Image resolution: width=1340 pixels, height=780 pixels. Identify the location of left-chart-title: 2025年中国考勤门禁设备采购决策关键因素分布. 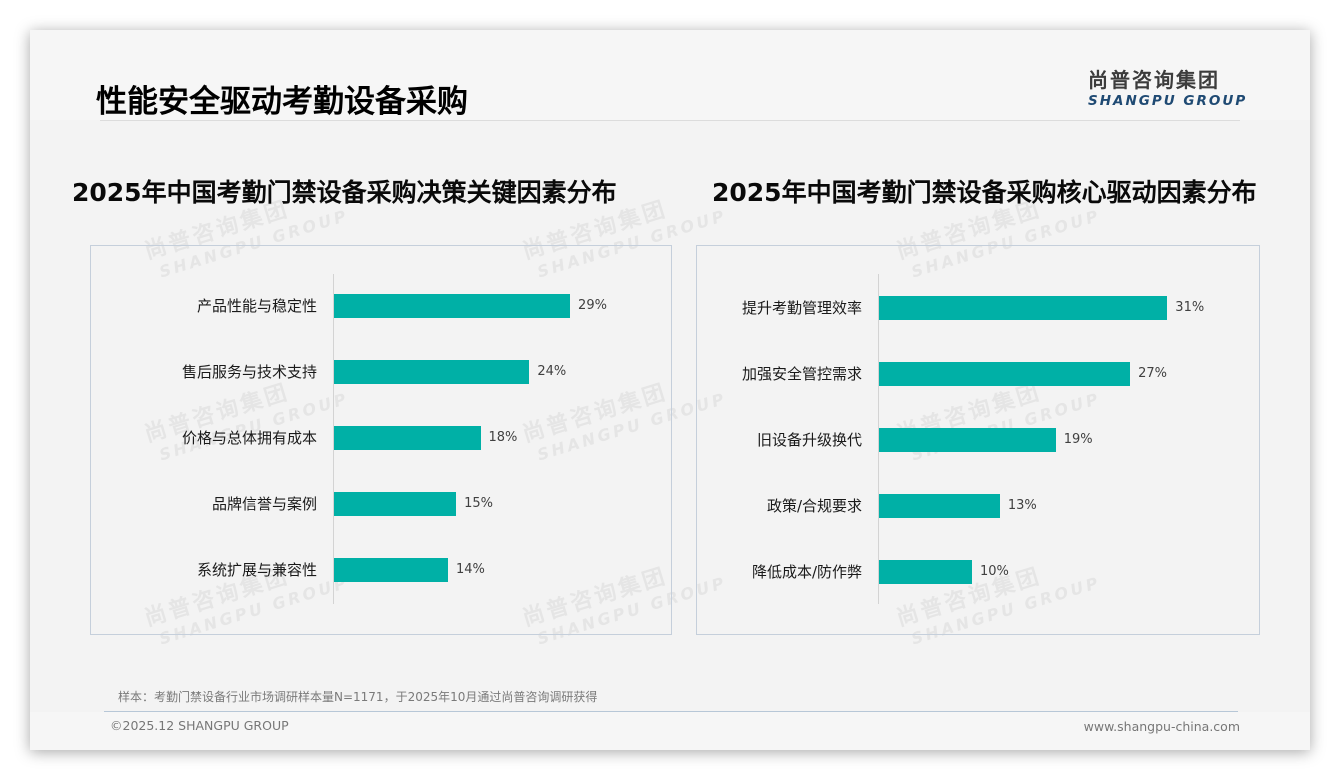
(344, 192).